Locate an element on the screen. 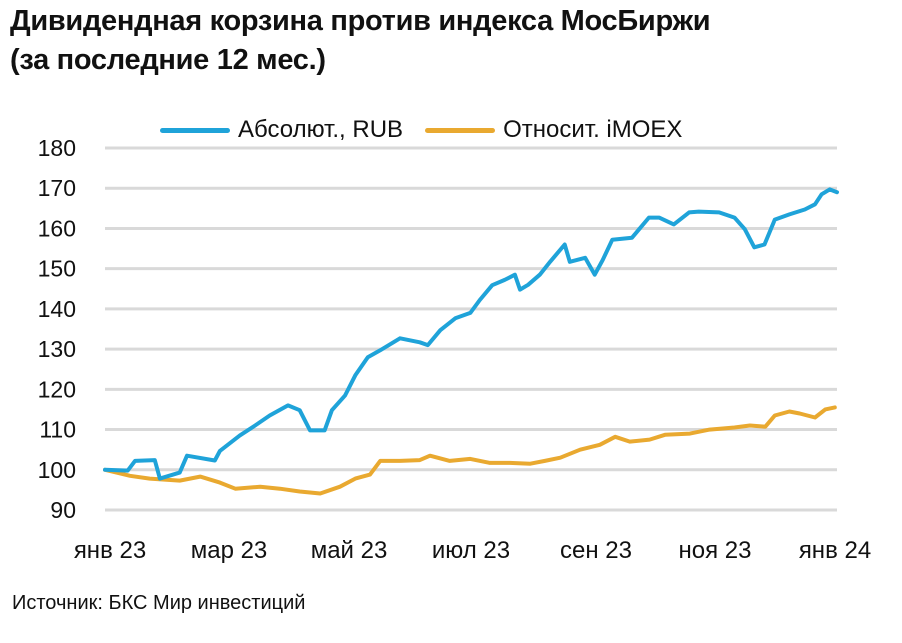  legend-item-relative: Относит. iMOEX is located at coordinates (553, 130).